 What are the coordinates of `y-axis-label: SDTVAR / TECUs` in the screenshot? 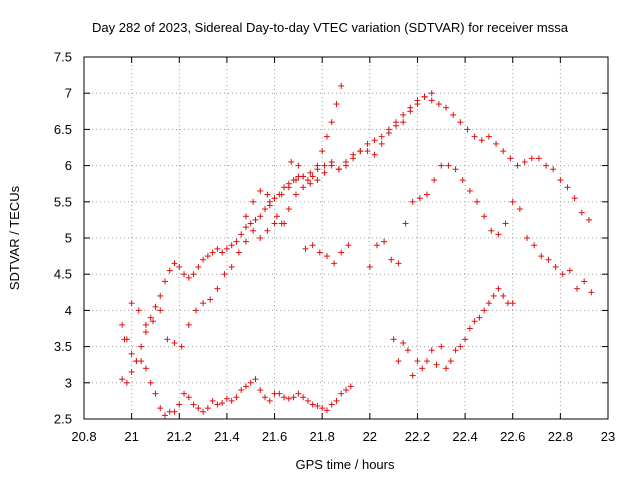 It's located at (14, 237).